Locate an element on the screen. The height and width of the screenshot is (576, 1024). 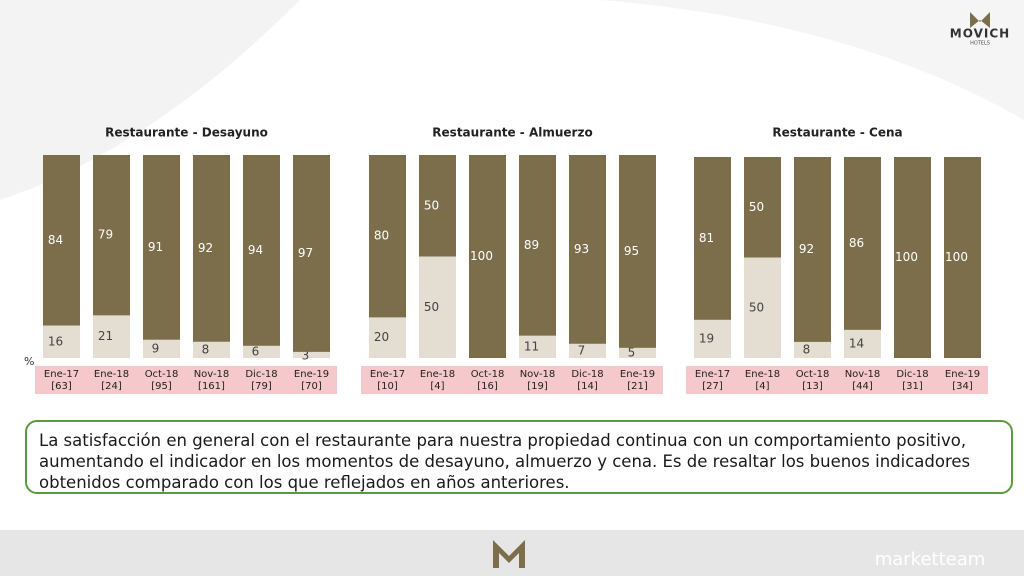
sample-size: [161] is located at coordinates (211, 386).